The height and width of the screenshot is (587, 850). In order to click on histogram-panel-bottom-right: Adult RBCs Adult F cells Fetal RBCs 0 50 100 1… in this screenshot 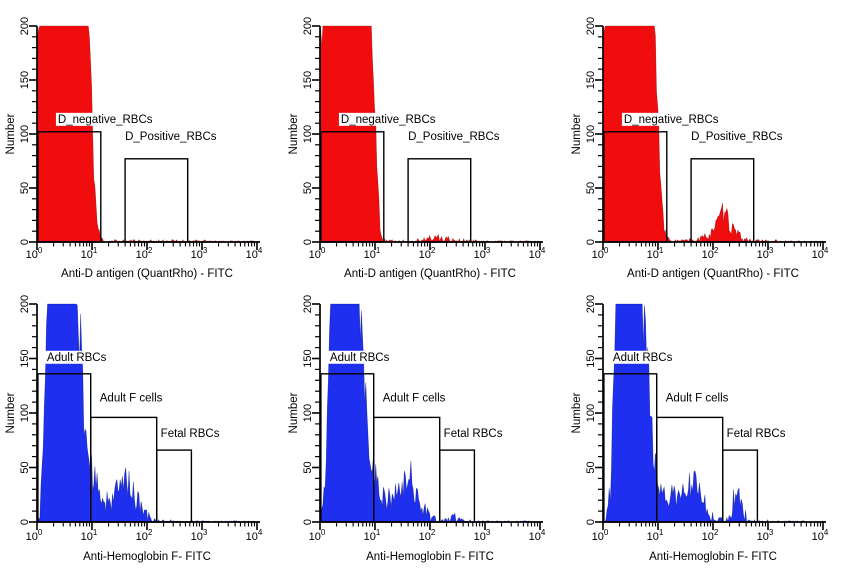, I will do `click(700, 429)`.